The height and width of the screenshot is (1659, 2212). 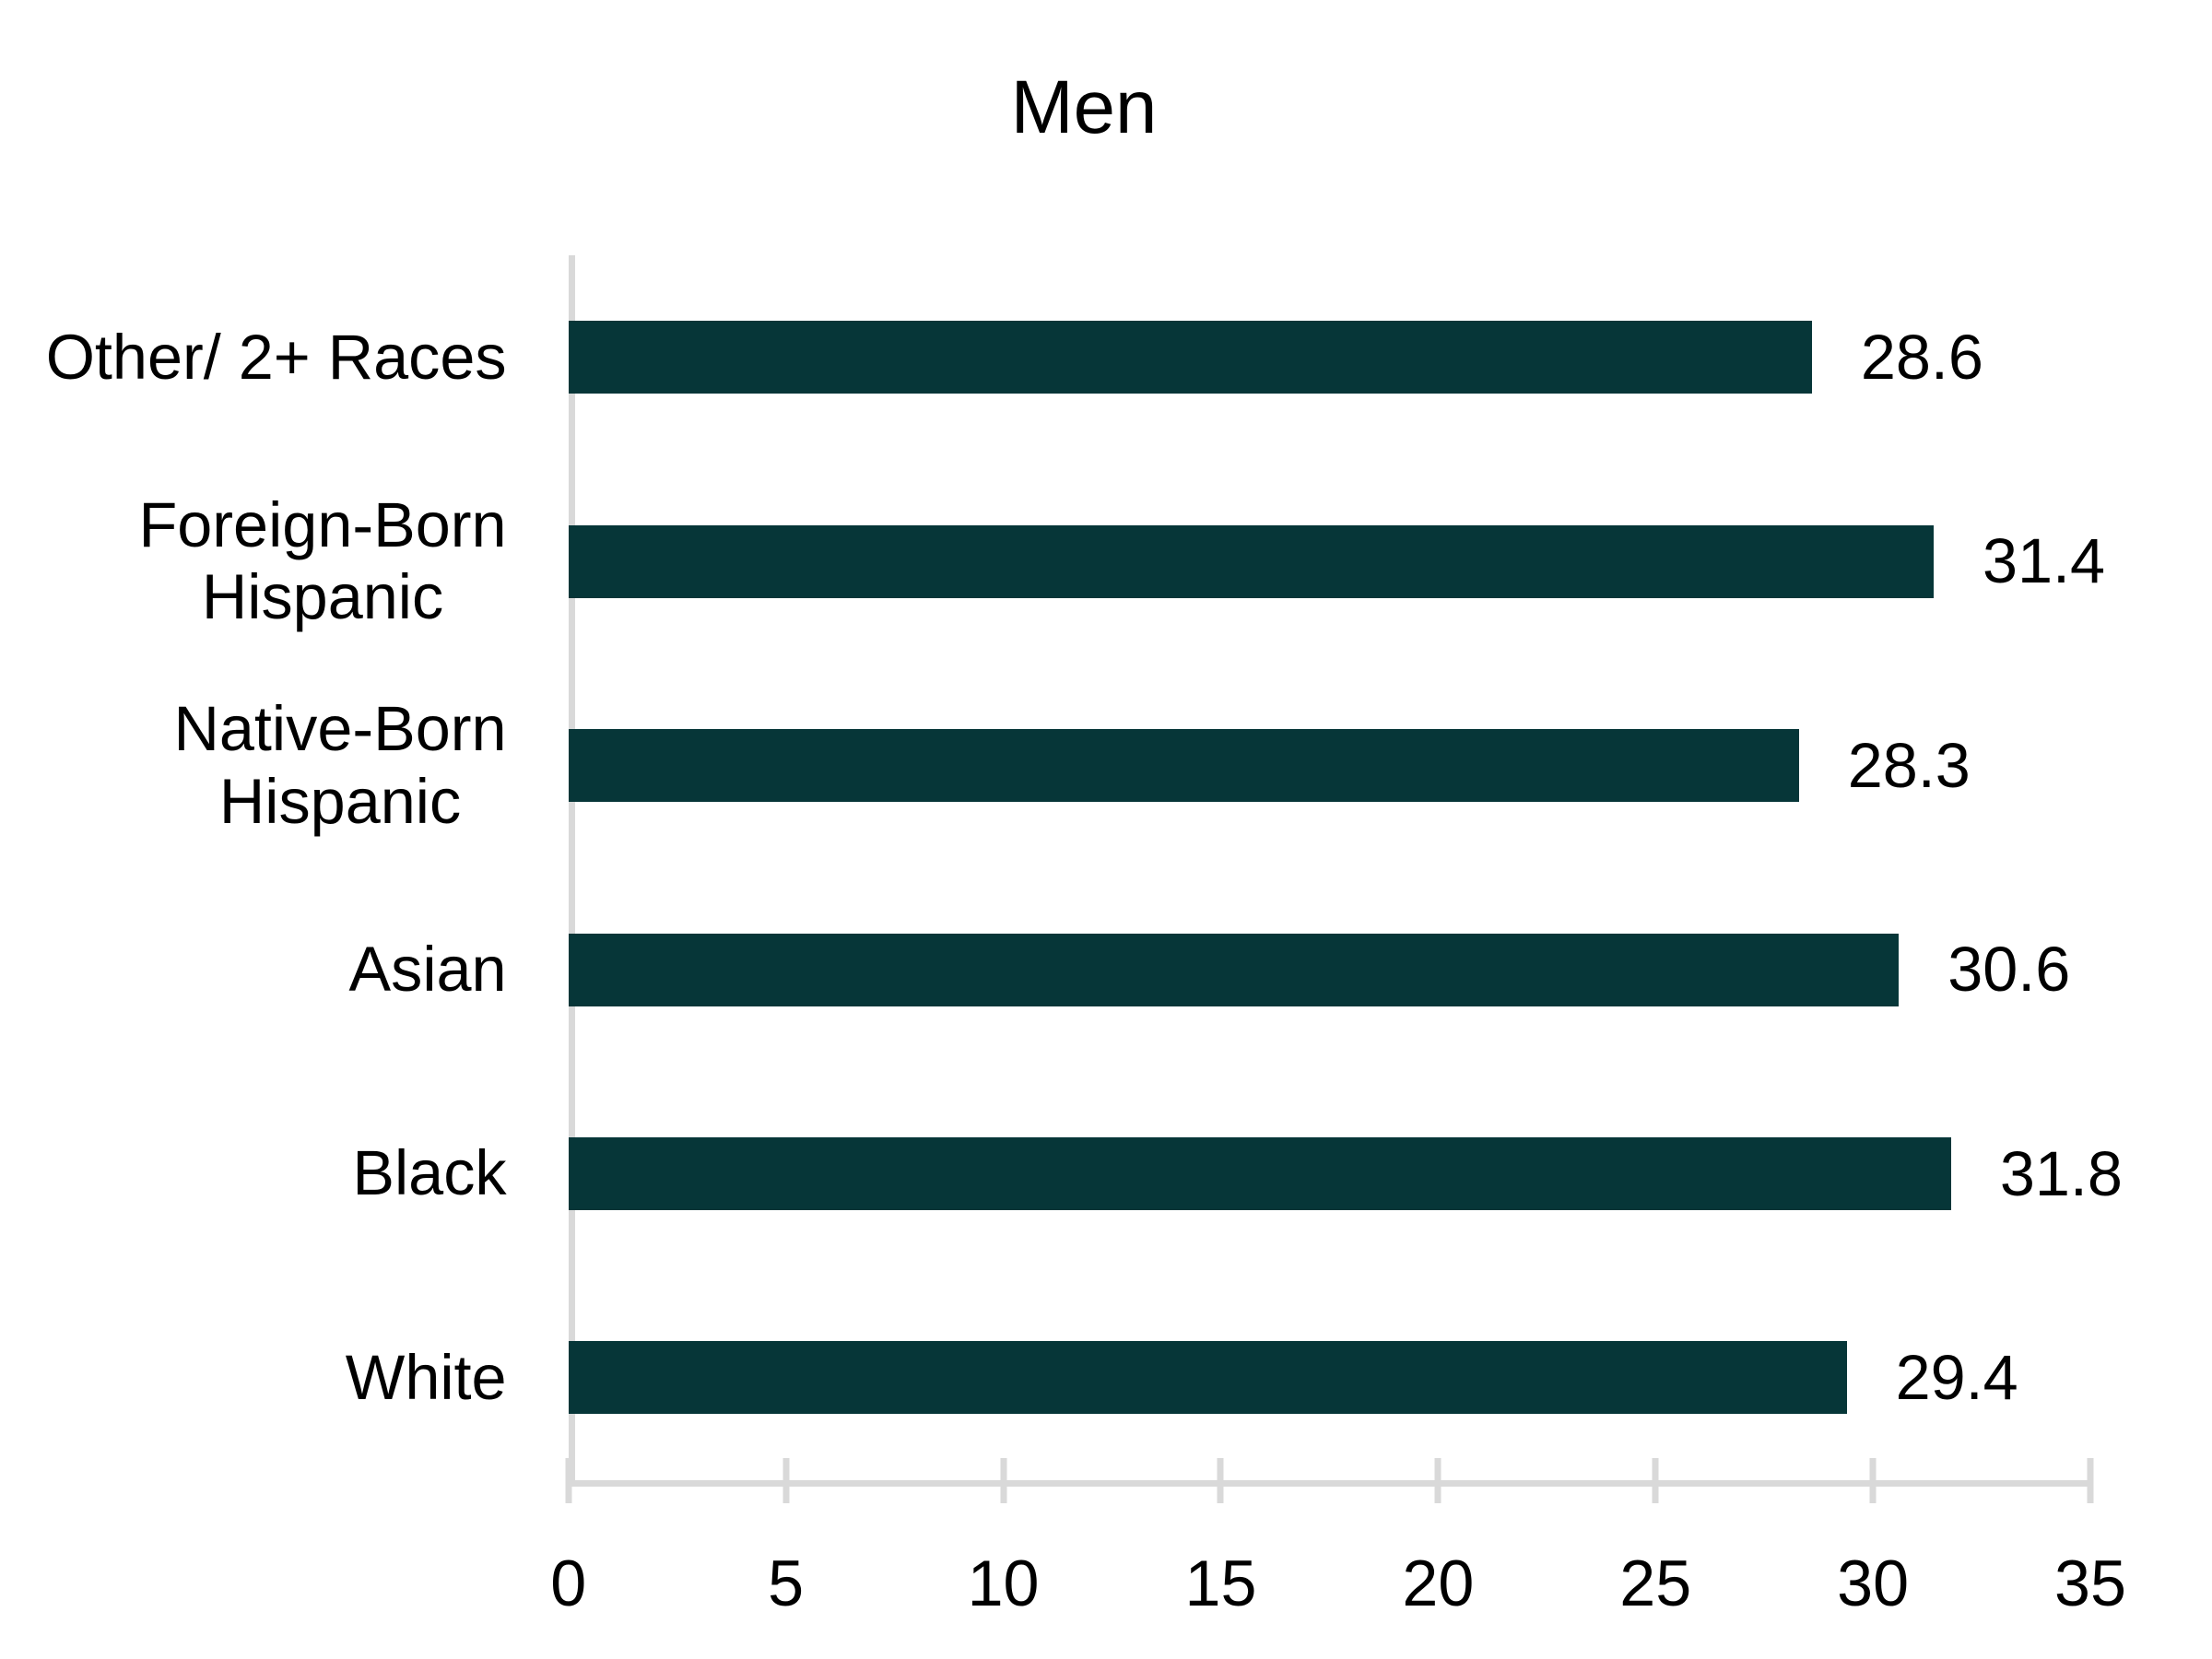 I want to click on category-label-text: White, so click(x=426, y=1377).